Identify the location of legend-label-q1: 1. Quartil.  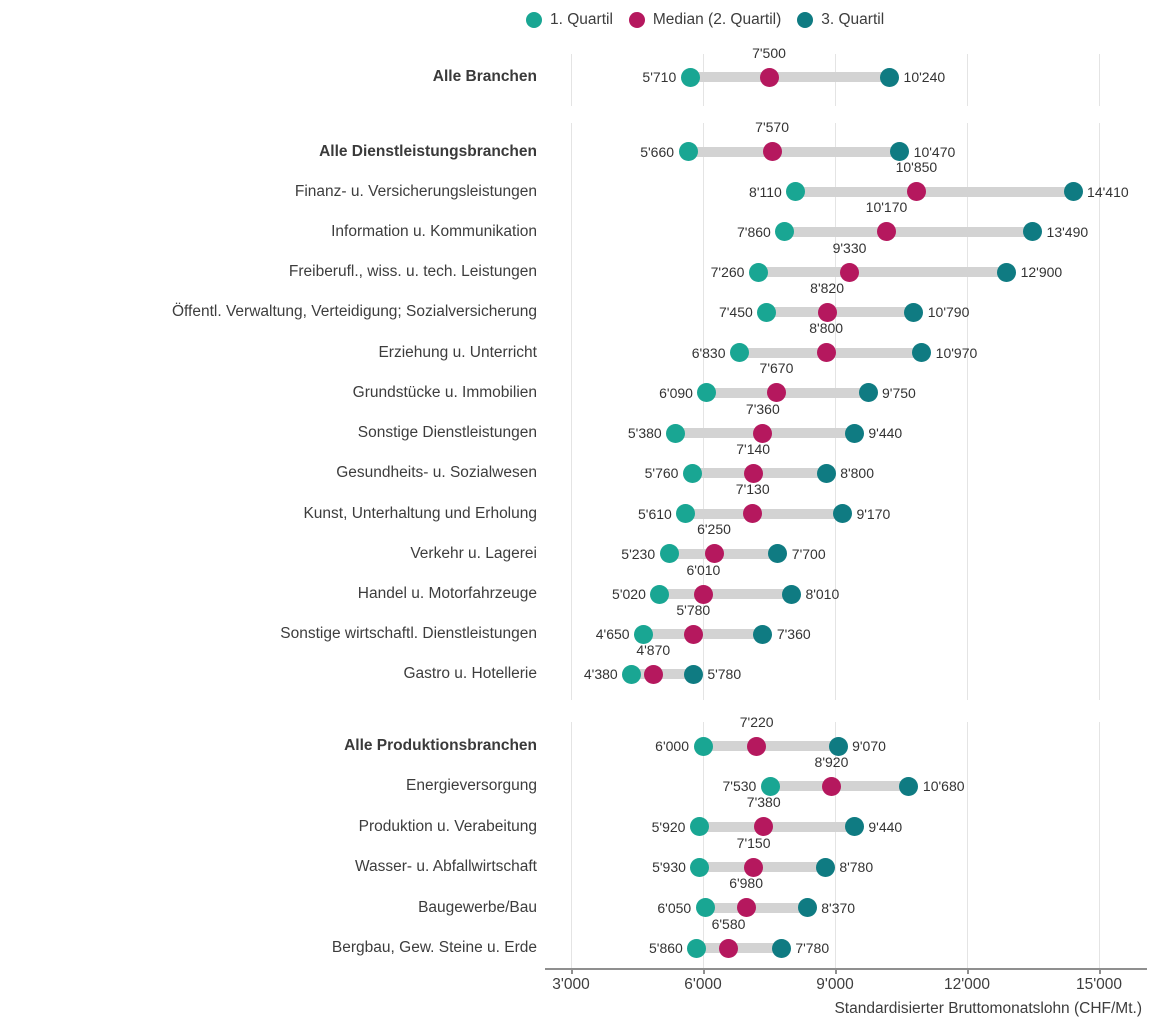
(581, 19).